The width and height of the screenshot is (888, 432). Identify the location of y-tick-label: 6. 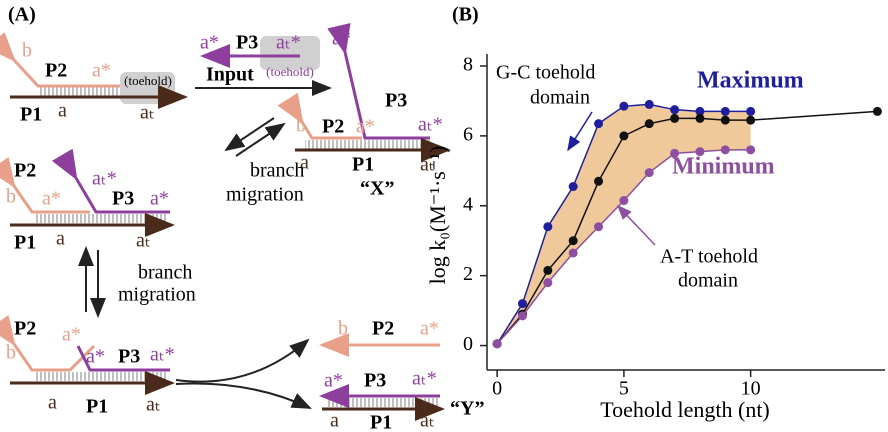
(468, 134).